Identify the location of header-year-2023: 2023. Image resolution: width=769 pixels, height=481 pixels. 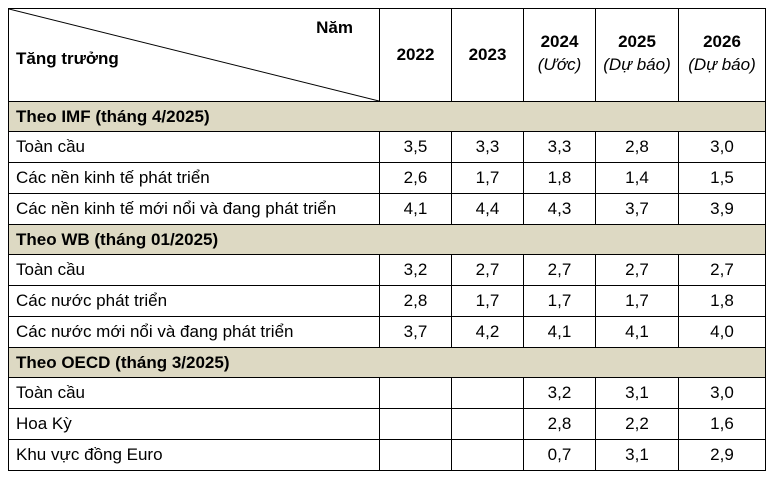
(487, 55).